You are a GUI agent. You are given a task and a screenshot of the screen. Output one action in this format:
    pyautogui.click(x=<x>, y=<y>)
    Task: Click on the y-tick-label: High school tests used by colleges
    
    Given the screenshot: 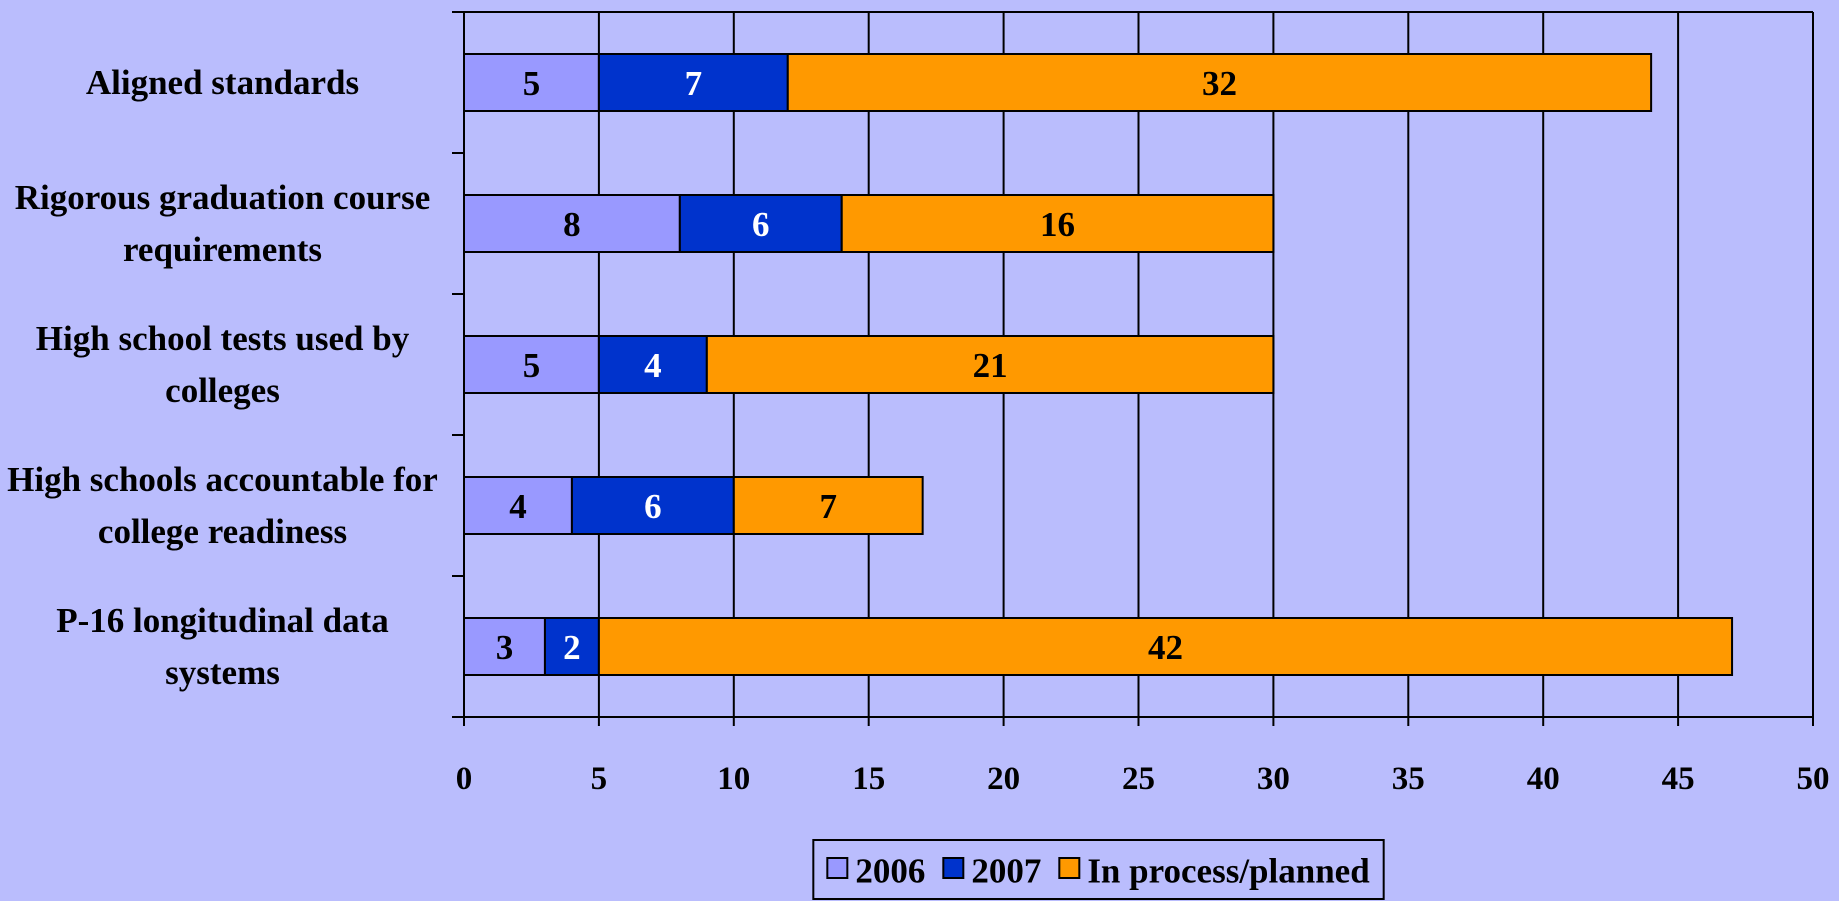 What is the action you would take?
    pyautogui.click(x=222, y=364)
    